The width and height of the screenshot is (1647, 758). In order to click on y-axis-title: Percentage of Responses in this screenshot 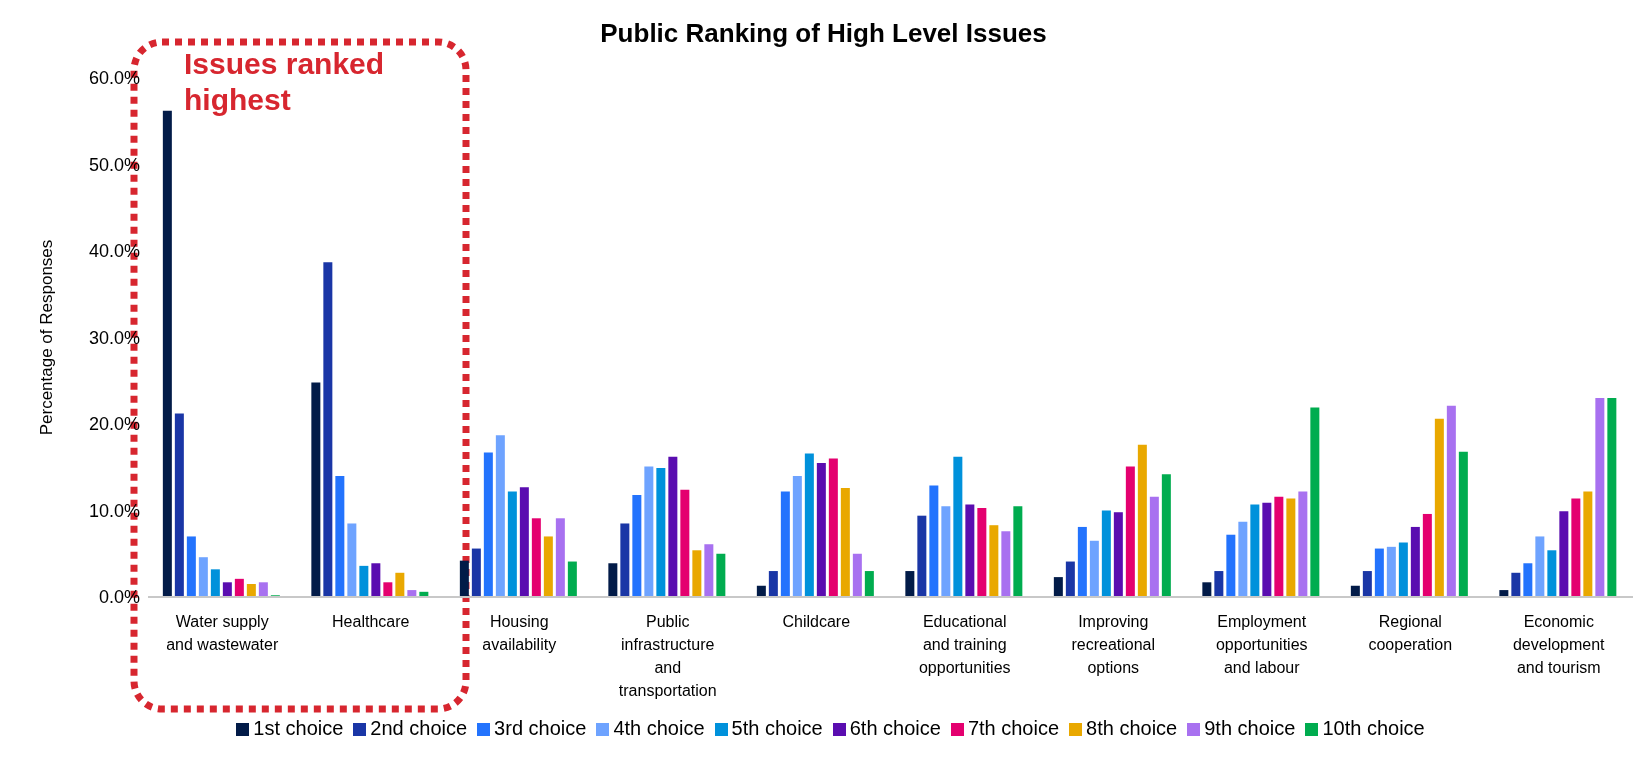, I will do `click(47, 337)`.